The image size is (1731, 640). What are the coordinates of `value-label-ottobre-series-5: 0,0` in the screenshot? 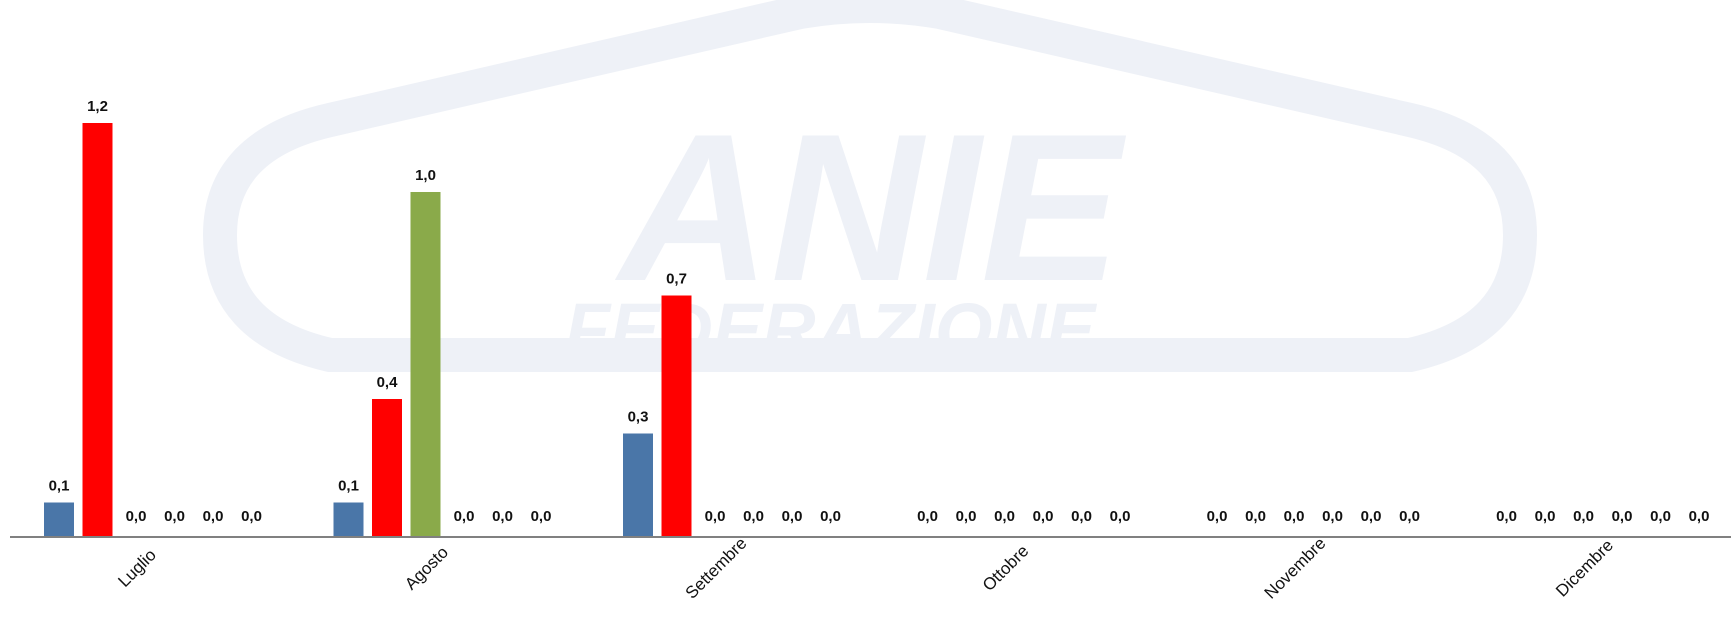 It's located at (1081, 516).